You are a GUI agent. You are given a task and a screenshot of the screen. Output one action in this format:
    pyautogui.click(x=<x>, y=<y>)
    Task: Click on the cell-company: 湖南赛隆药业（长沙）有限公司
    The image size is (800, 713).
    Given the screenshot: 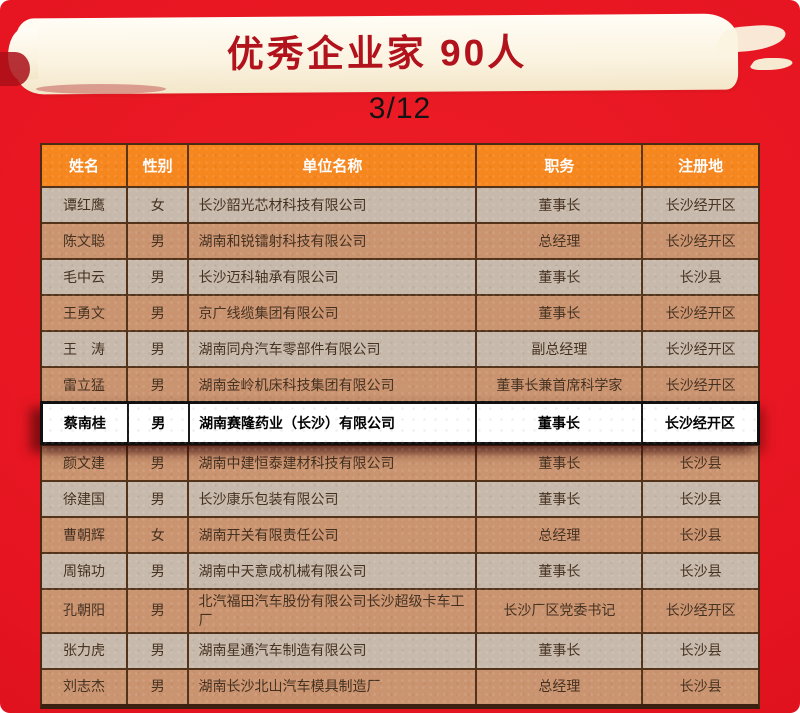 What is the action you would take?
    pyautogui.click(x=334, y=423)
    